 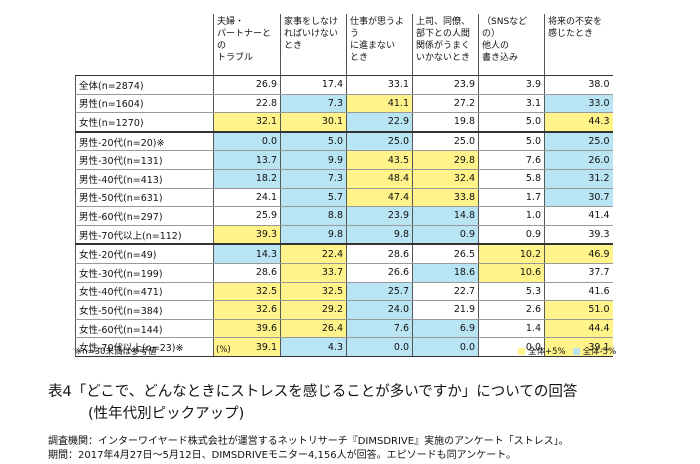 What do you see at coordinates (144, 104) in the screenshot?
I see `row-label: 男性(n=1604)` at bounding box center [144, 104].